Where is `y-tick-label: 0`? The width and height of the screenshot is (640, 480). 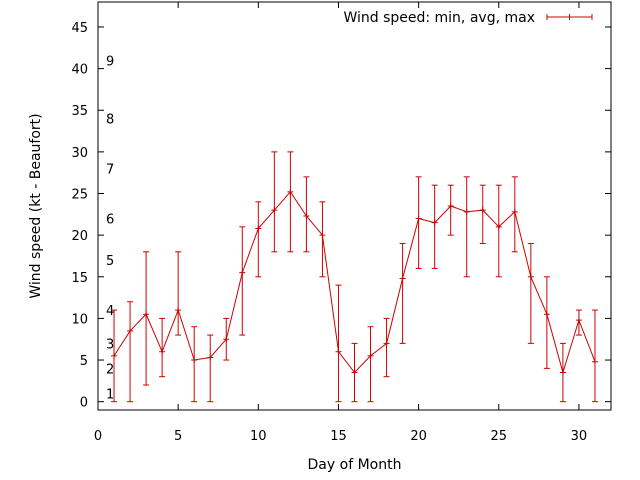 y-tick-label: 0 is located at coordinates (84, 403).